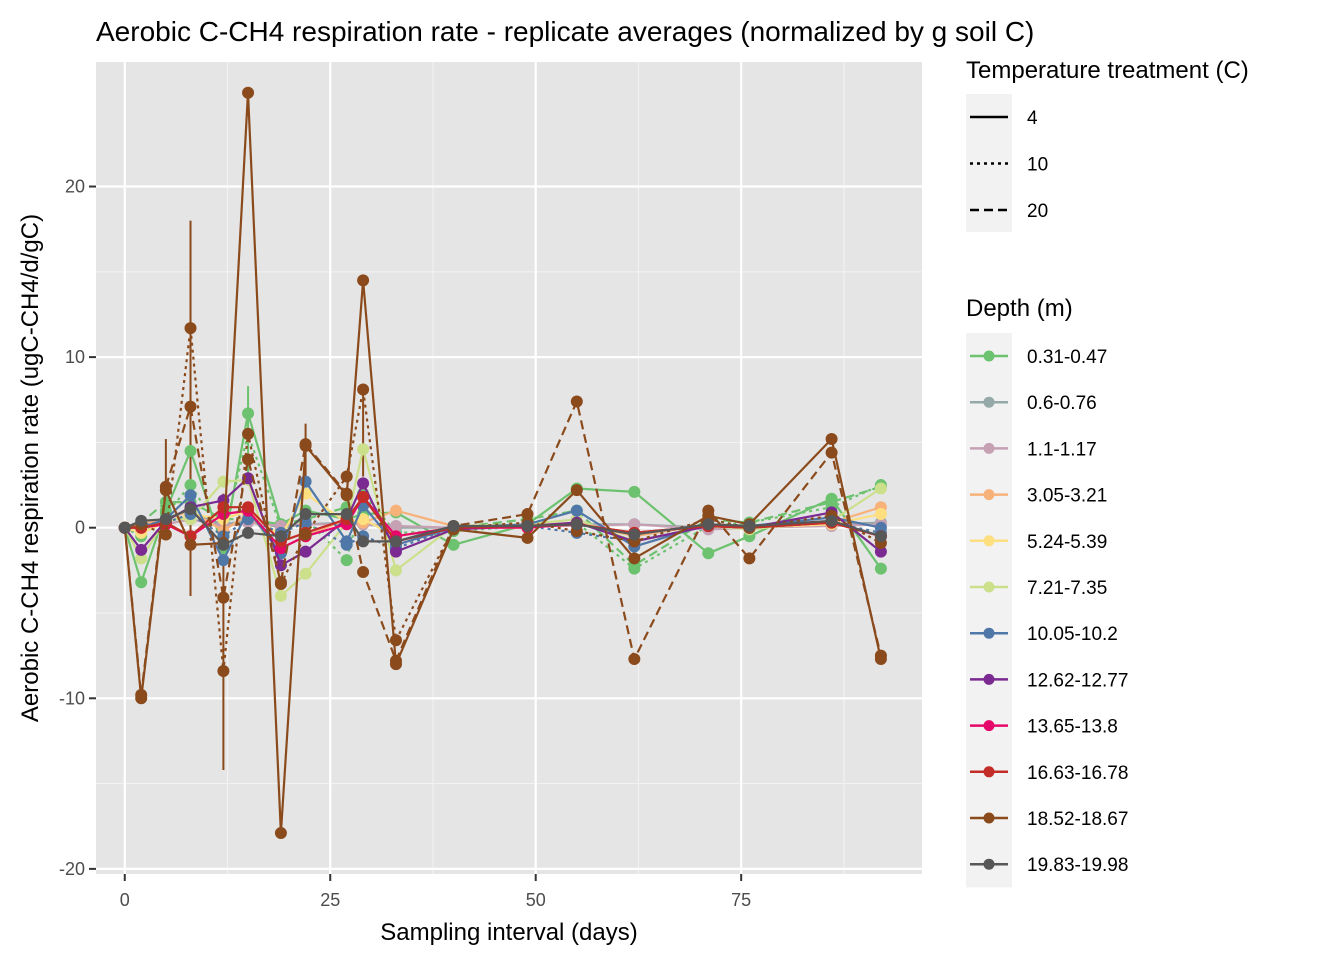 This screenshot has width=1344, height=965. Describe the element at coordinates (508, 932) in the screenshot. I see `x-axis-label: Sampling interval (days)` at that location.